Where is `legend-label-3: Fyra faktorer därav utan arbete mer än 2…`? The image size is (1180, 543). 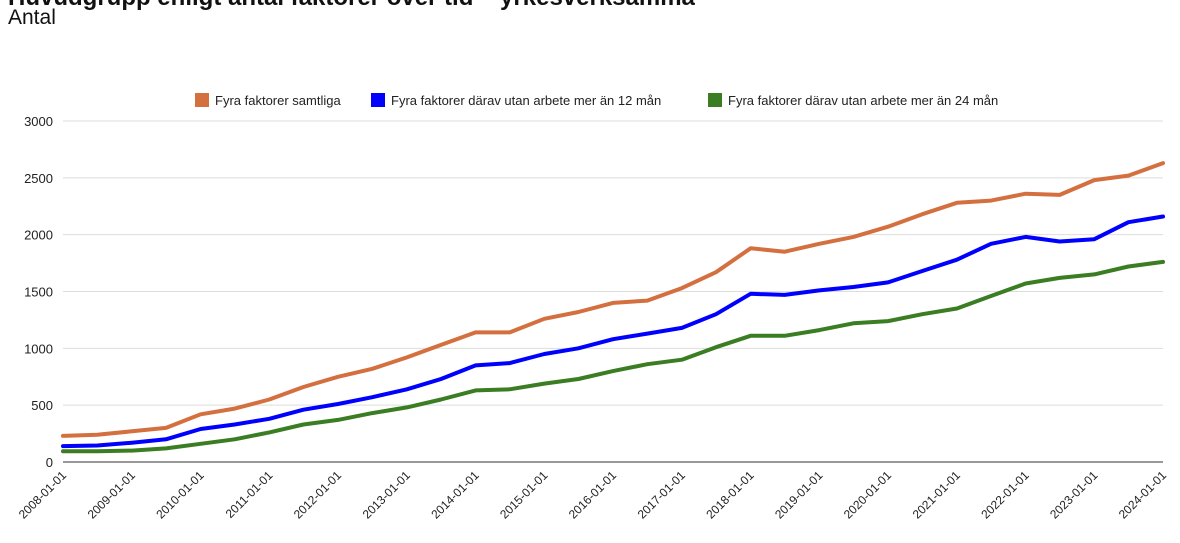 legend-label-3: Fyra faktorer därav utan arbete mer än 2… is located at coordinates (863, 100).